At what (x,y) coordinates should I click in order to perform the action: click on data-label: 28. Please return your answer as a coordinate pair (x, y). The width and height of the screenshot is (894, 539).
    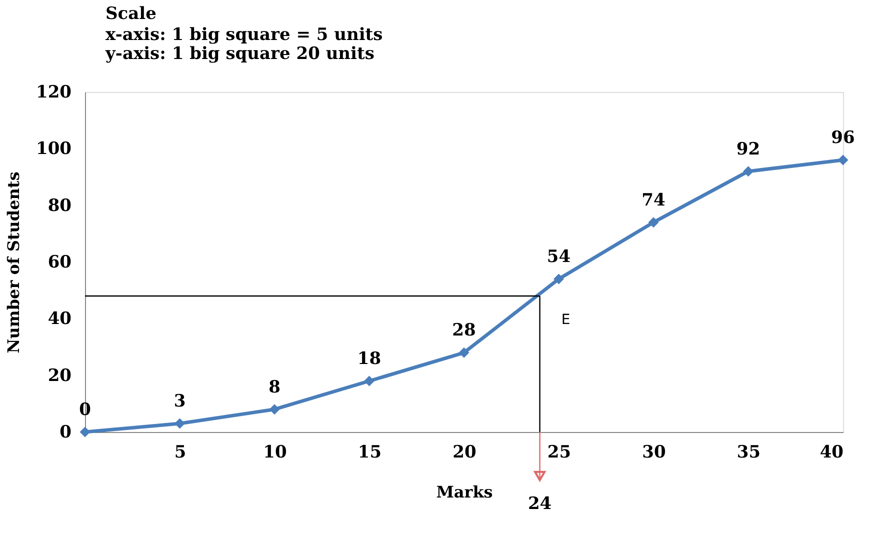
    Looking at the image, I should click on (464, 330).